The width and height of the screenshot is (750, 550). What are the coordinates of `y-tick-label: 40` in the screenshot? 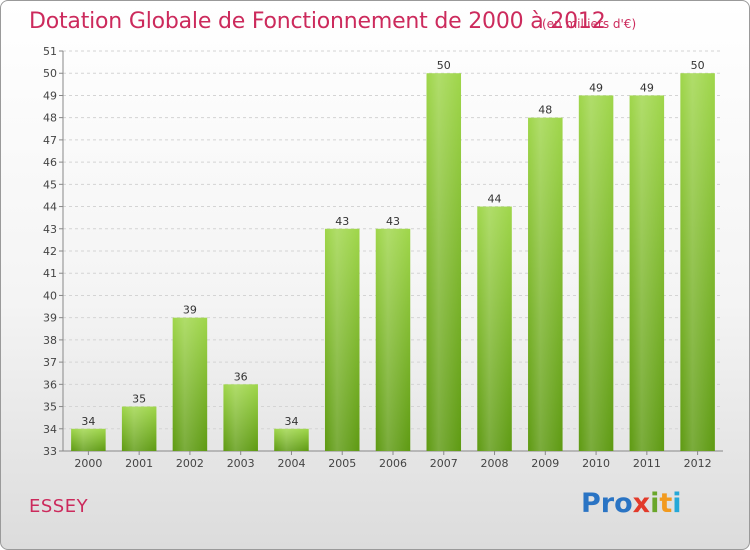 It's located at (50, 295).